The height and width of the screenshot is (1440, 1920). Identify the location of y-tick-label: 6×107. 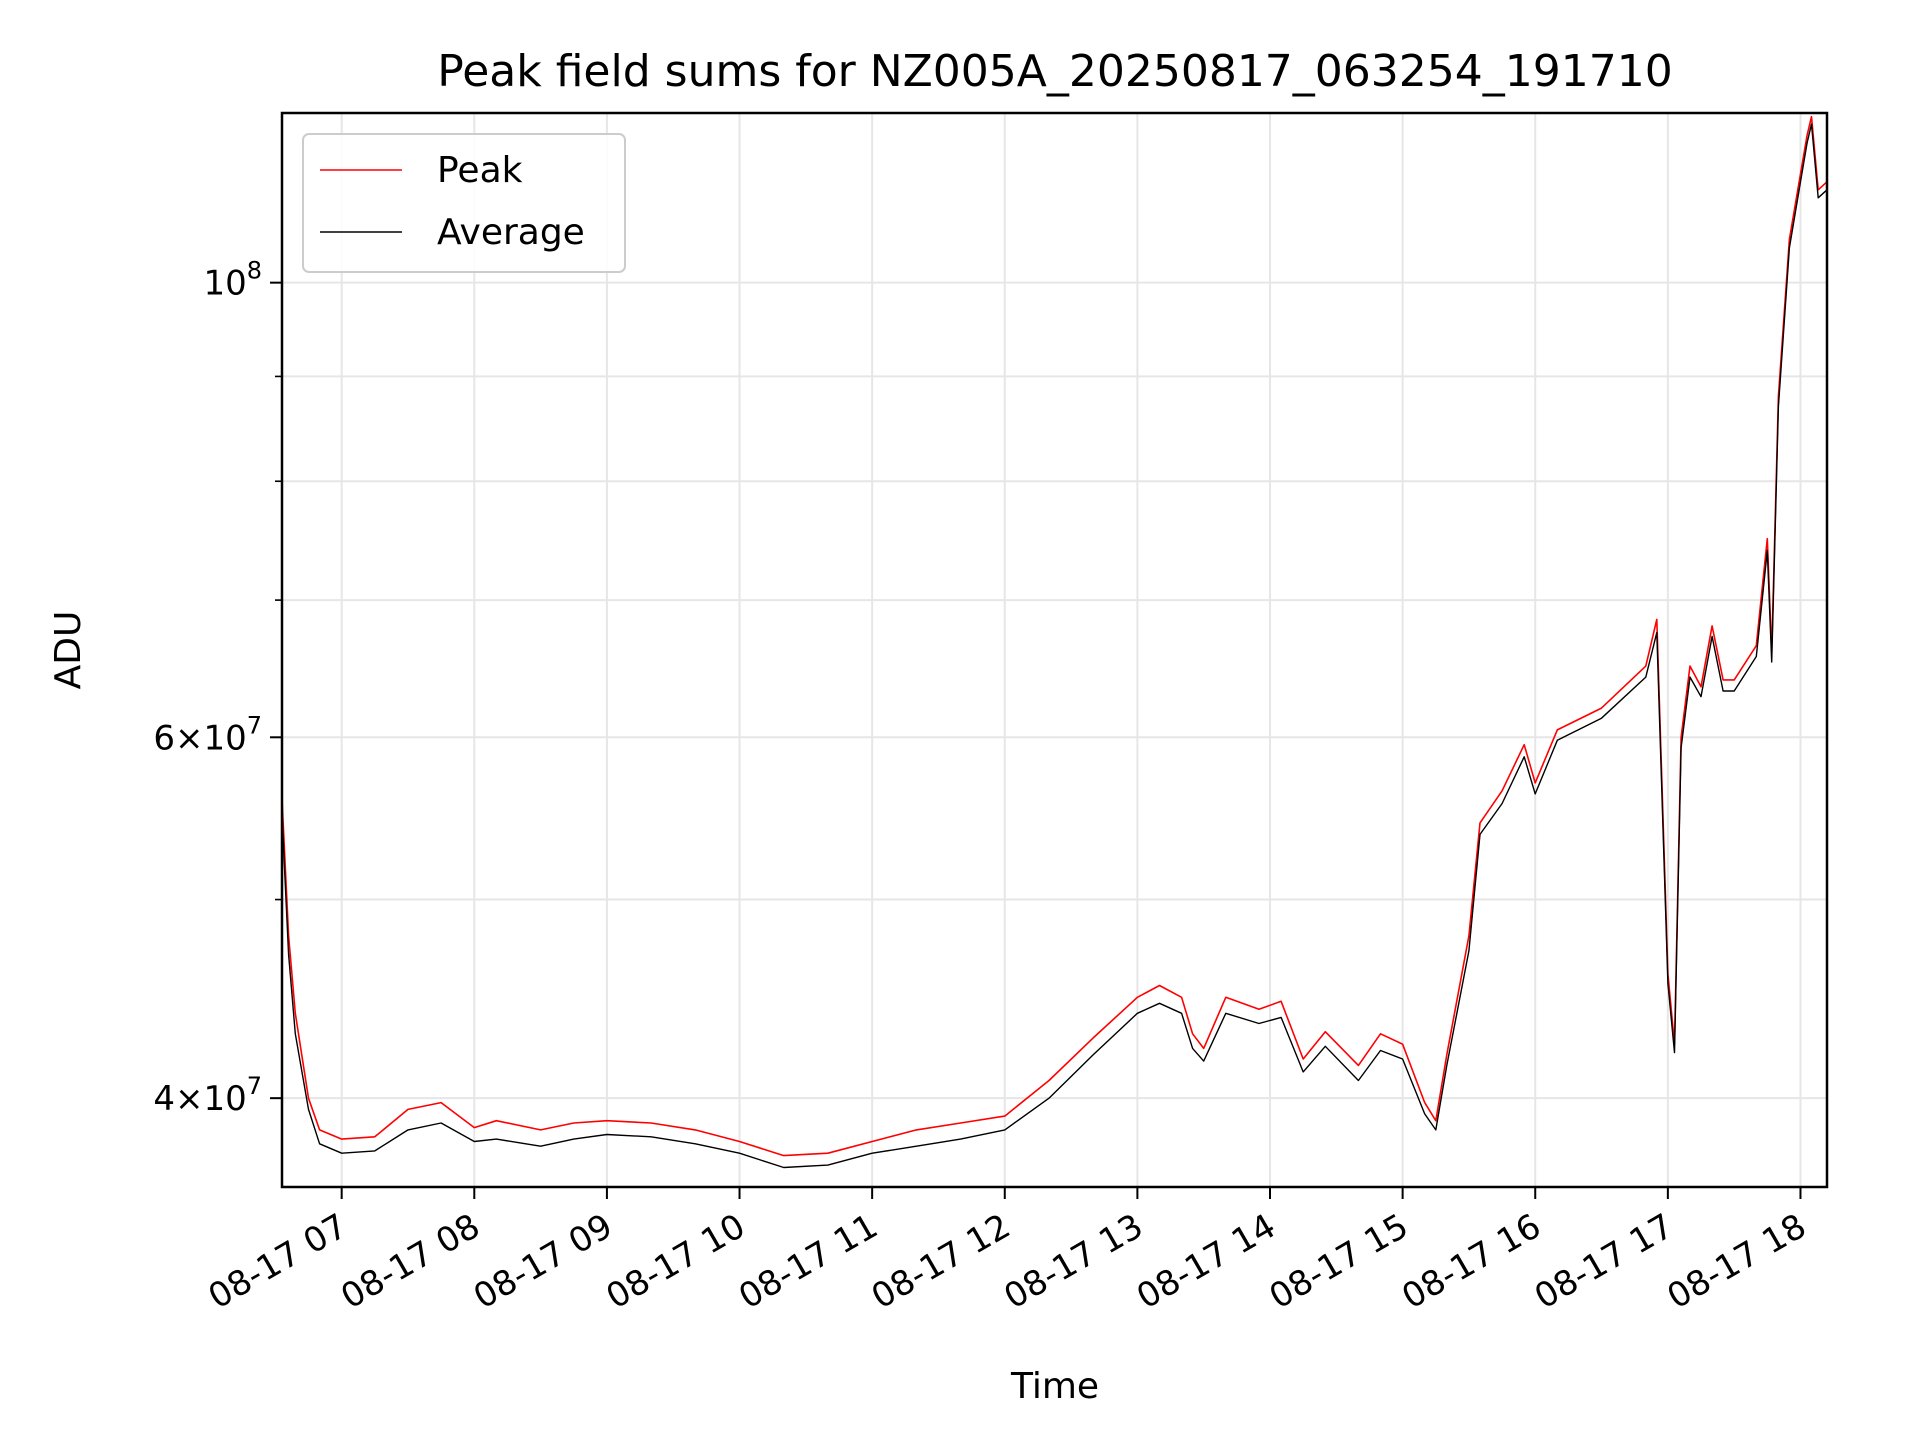
(207, 734).